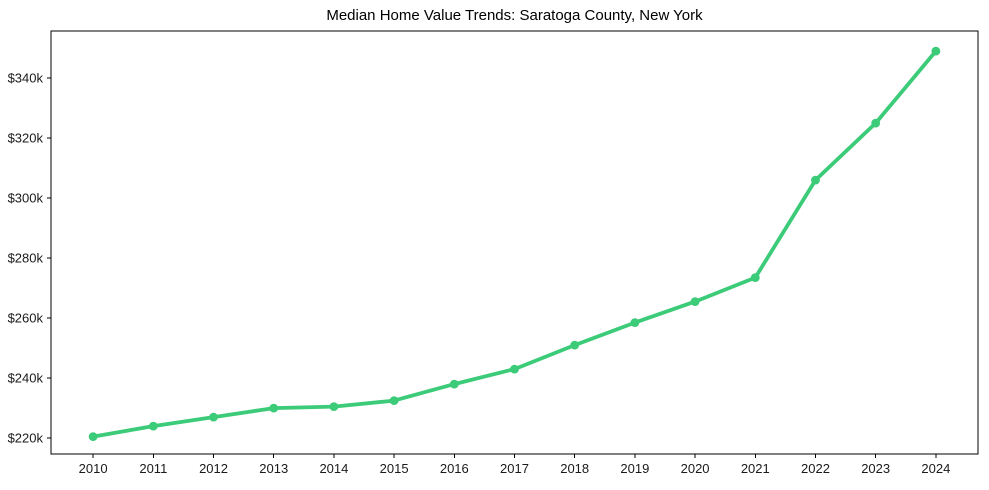 The height and width of the screenshot is (490, 989). Describe the element at coordinates (26, 138) in the screenshot. I see `y-tick-label: $320k` at that location.